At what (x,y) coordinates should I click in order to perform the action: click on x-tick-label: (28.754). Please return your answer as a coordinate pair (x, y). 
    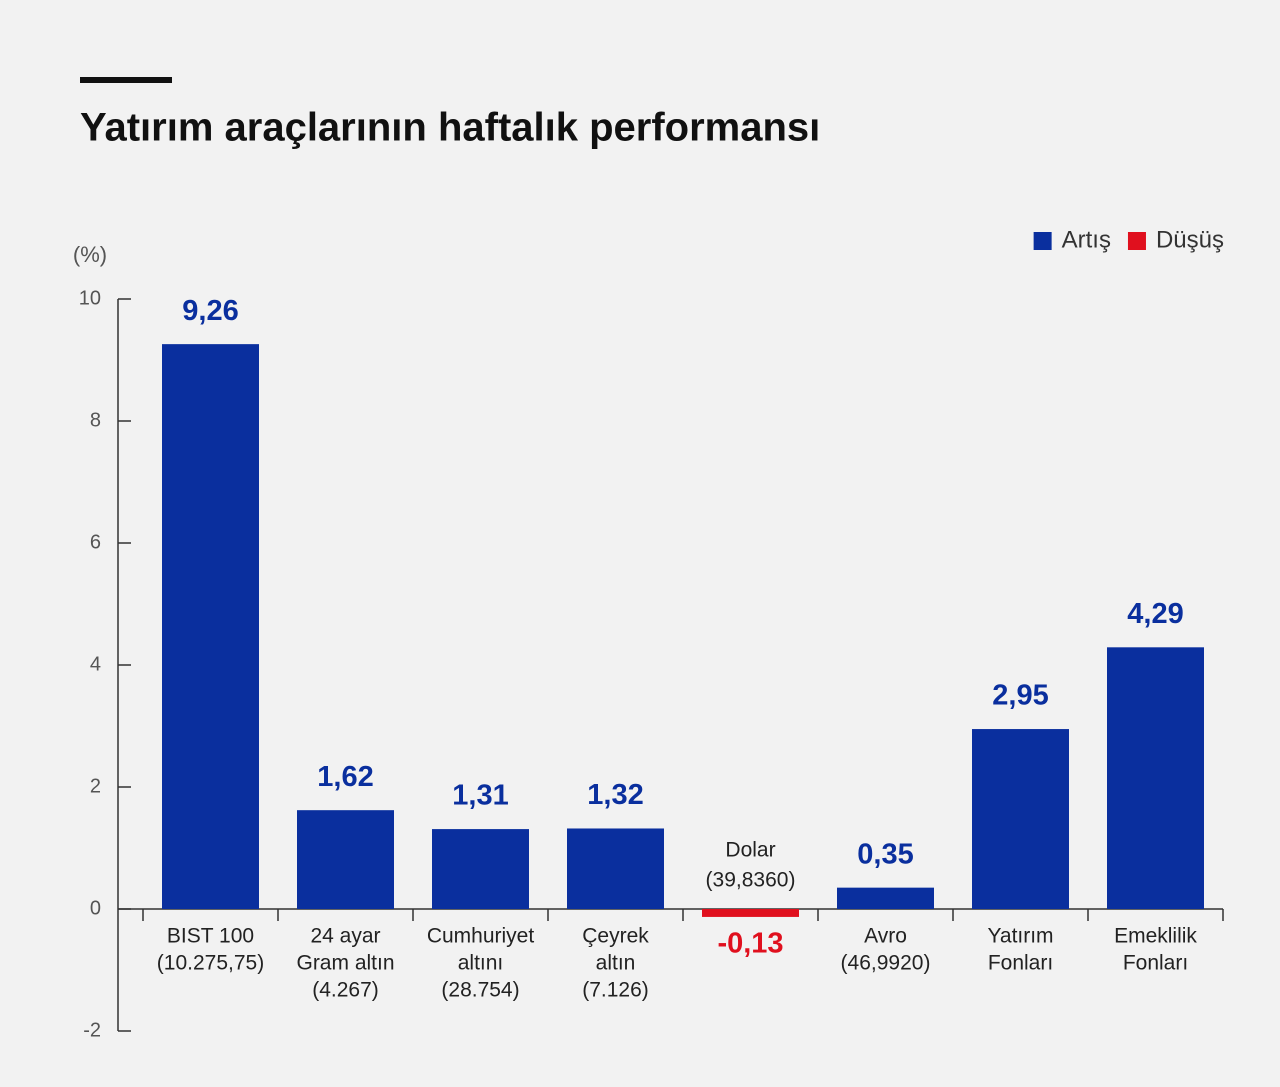
    Looking at the image, I should click on (480, 990).